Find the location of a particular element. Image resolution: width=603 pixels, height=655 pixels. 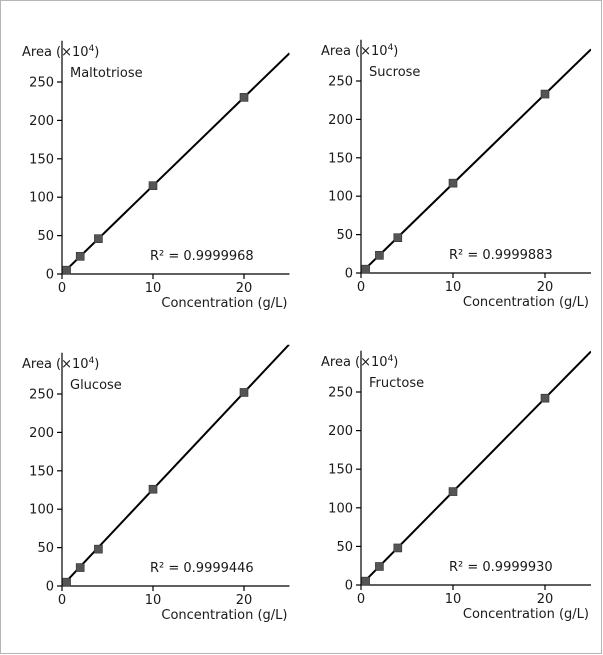

panel-title: Fructose is located at coordinates (396, 383).